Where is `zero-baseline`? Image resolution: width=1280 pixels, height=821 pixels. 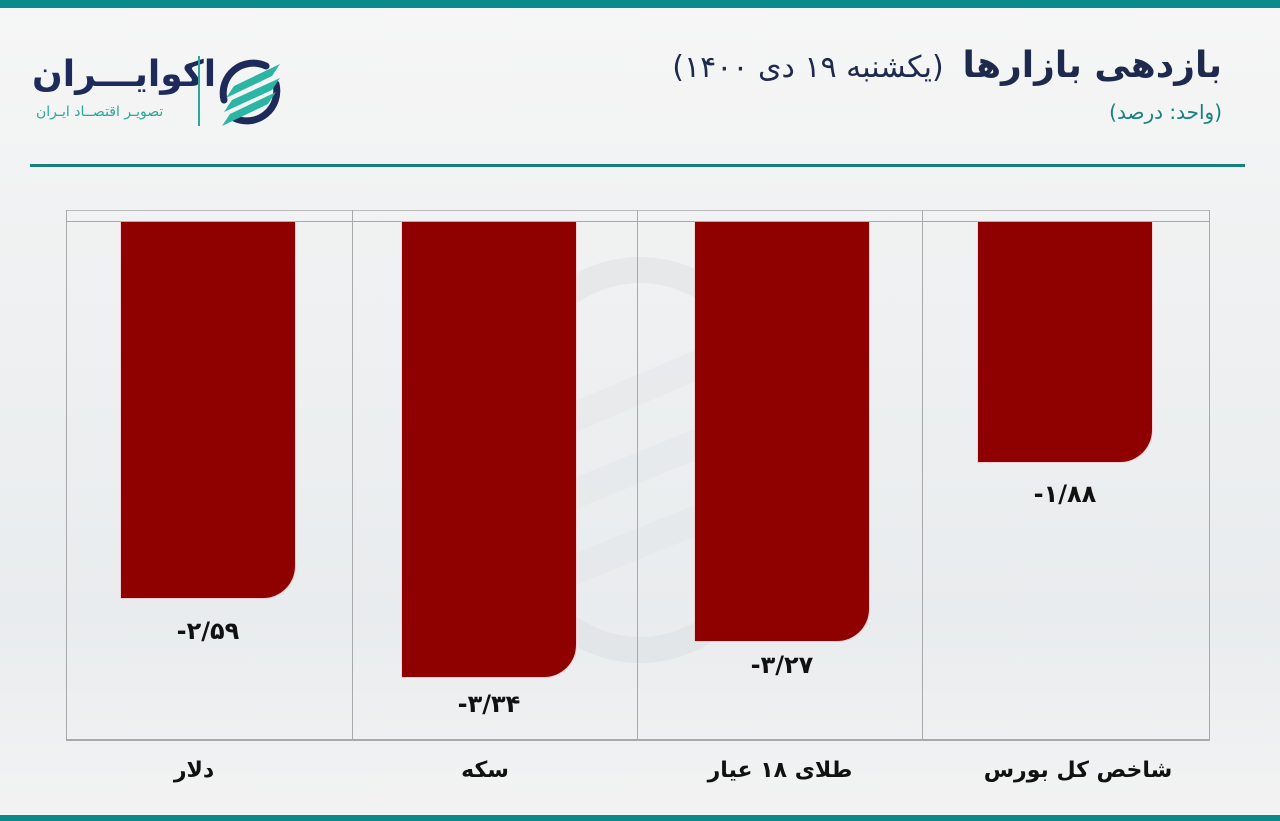 zero-baseline is located at coordinates (638, 221).